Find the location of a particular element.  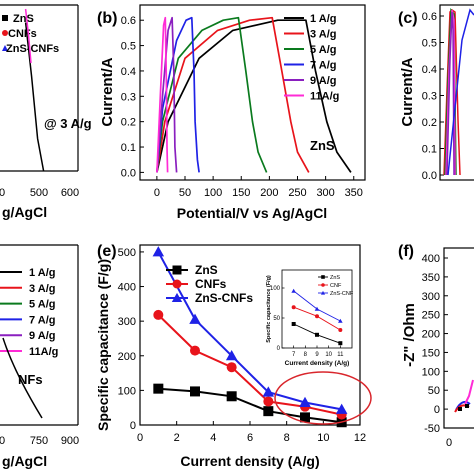

f-y-ticklabel-0: 400 is located at coordinates (431, 259).